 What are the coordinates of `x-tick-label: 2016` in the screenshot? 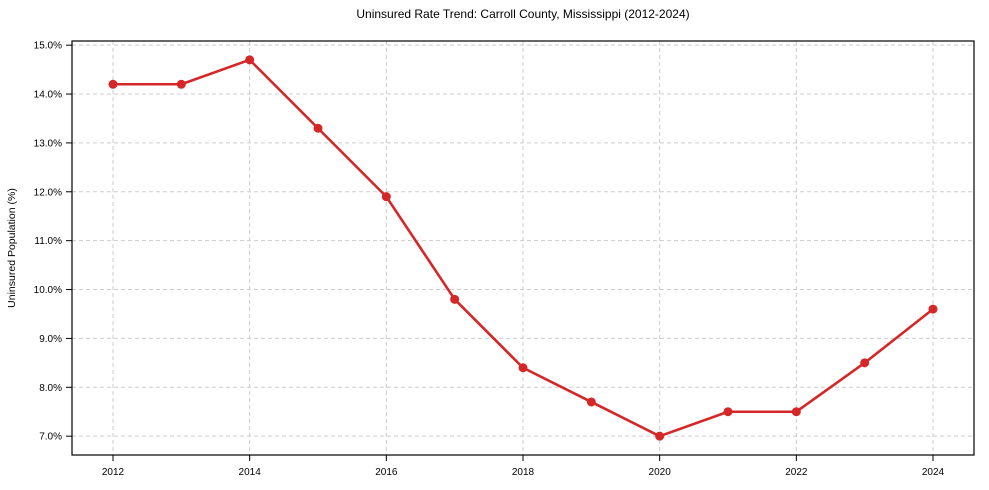 It's located at (386, 472).